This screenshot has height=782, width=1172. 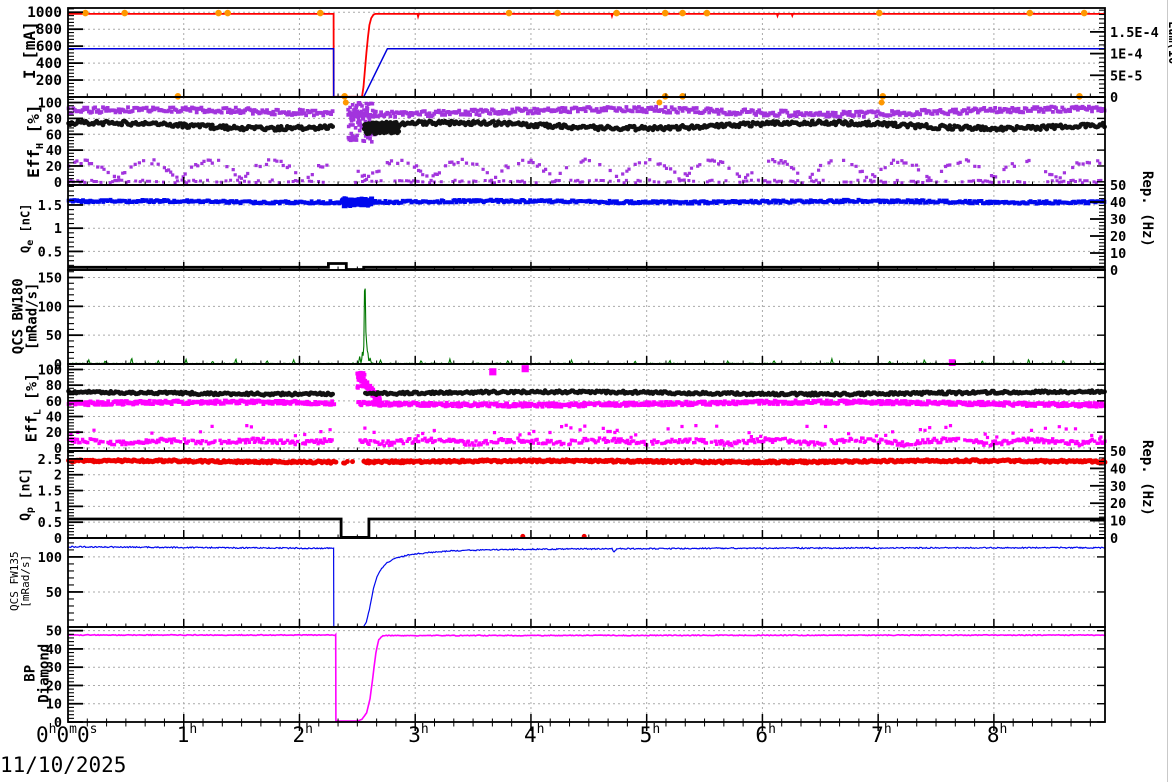 What do you see at coordinates (54, 705) in the screenshot?
I see `left-tick-label: 10` at bounding box center [54, 705].